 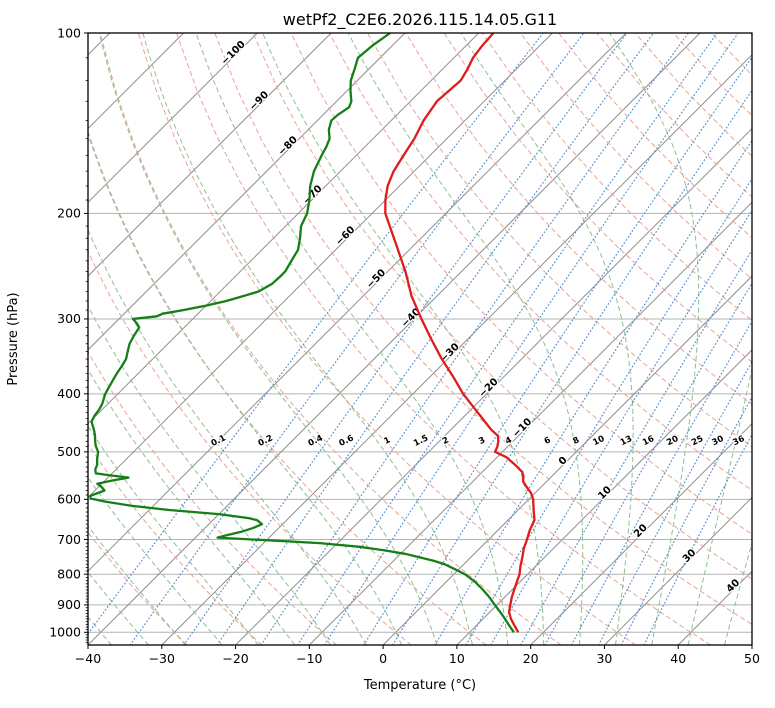 What do you see at coordinates (377, 279) in the screenshot?
I see `isotherm-label: −50` at bounding box center [377, 279].